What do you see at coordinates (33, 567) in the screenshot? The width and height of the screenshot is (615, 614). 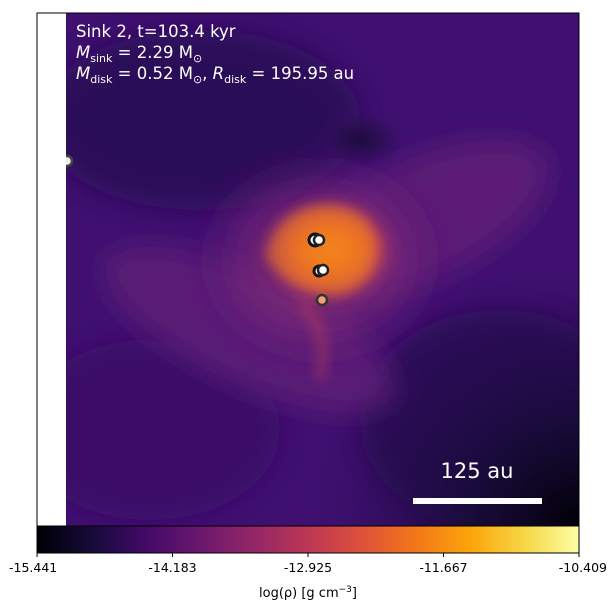 I see `colorbar-tick-label: -15.441` at bounding box center [33, 567].